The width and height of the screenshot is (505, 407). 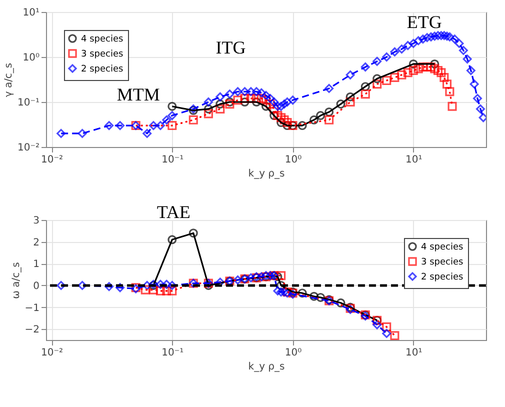 What do you see at coordinates (28, 103) in the screenshot?
I see `y-tick-label: 10⁻¹` at bounding box center [28, 103].